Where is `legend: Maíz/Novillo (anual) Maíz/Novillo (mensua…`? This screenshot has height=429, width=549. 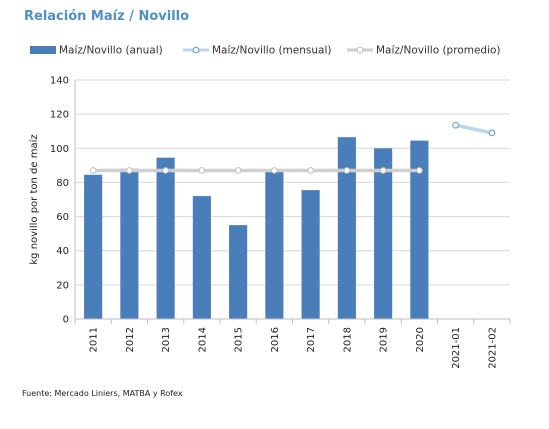 legend: Maíz/Novillo (anual) Maíz/Novillo (mensua… is located at coordinates (265, 51).